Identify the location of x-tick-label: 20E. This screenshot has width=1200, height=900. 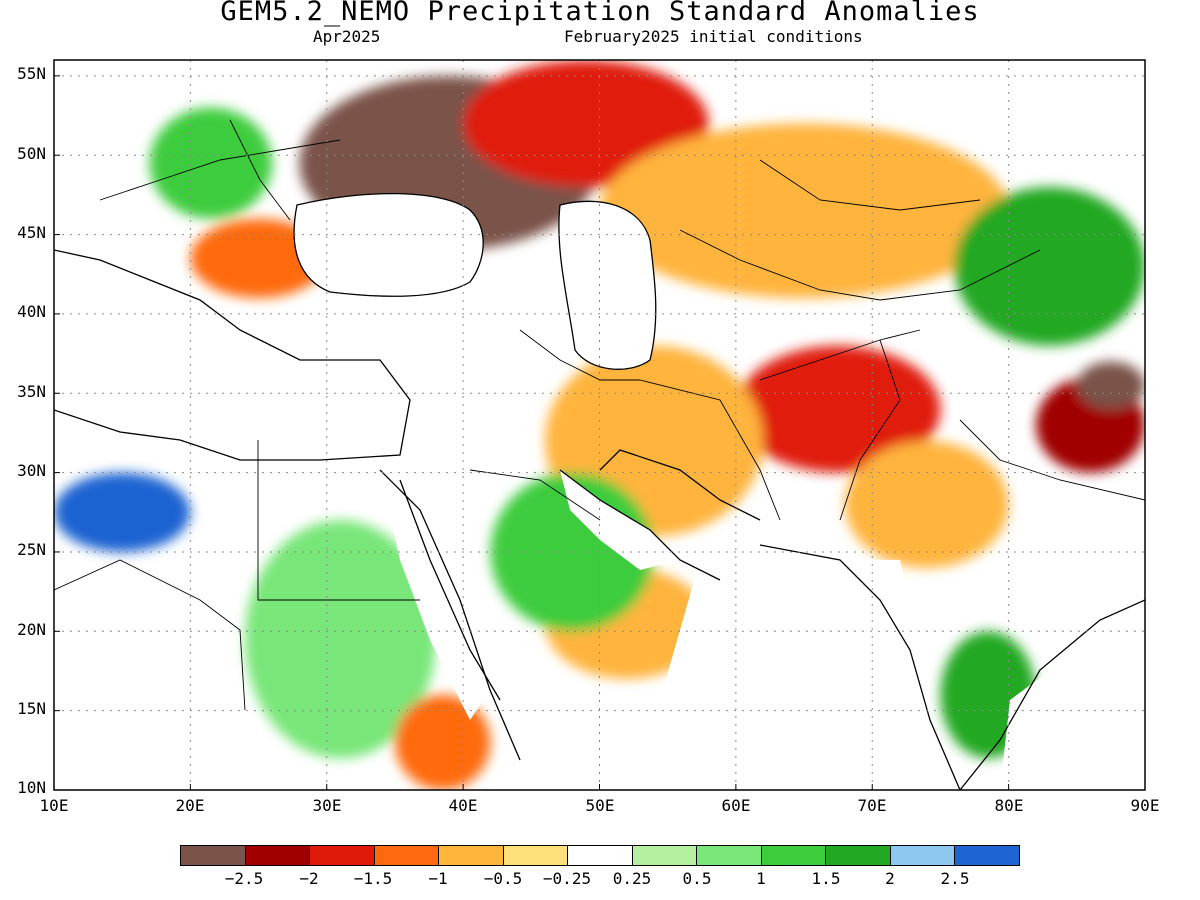
(190, 805).